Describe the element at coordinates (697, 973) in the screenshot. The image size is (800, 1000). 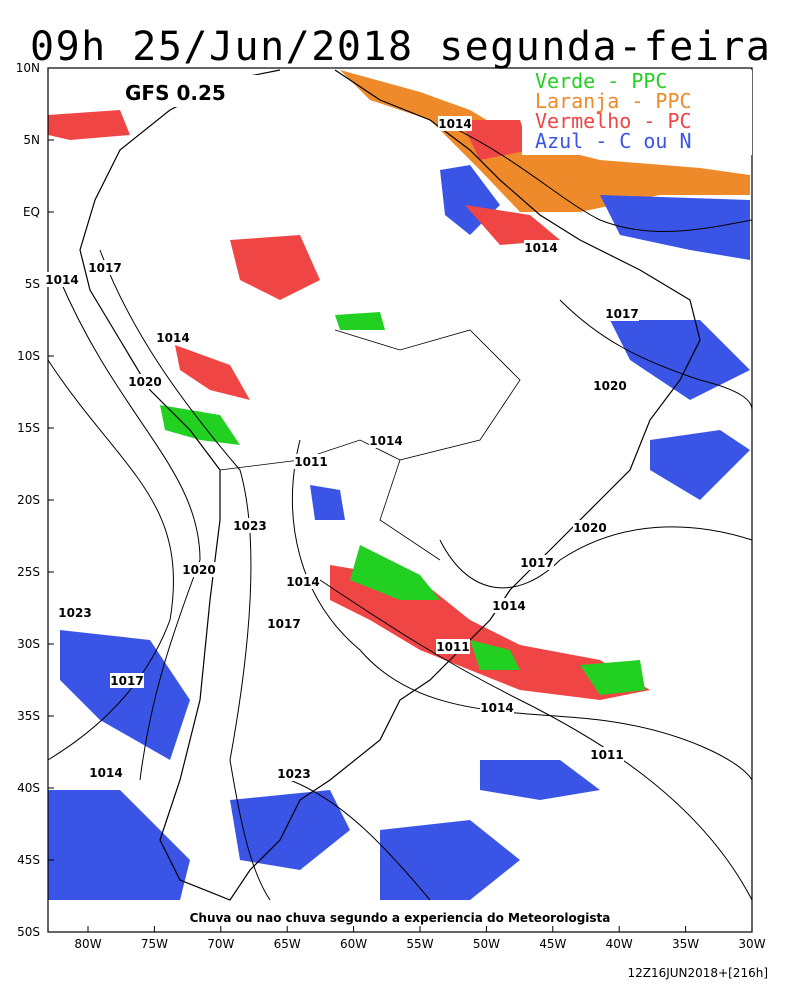
I see `footer: 12Z16JUN2018+[216h]` at that location.